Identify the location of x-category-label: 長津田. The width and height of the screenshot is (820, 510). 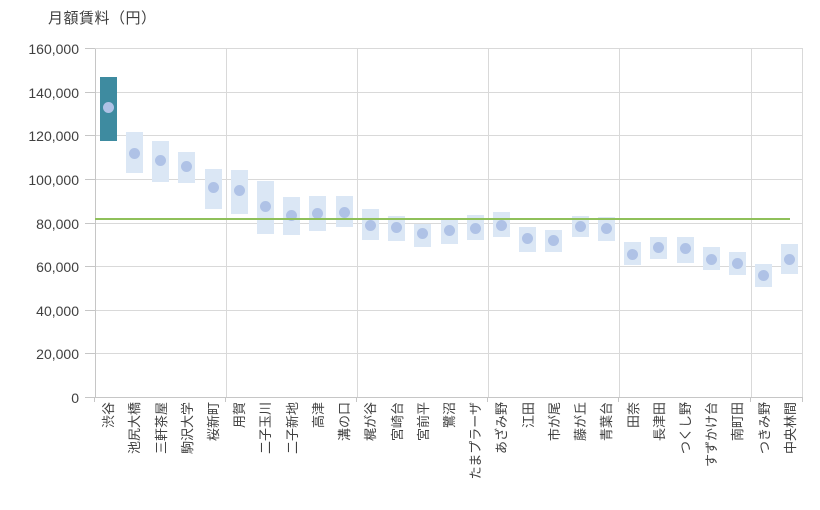
(659, 422).